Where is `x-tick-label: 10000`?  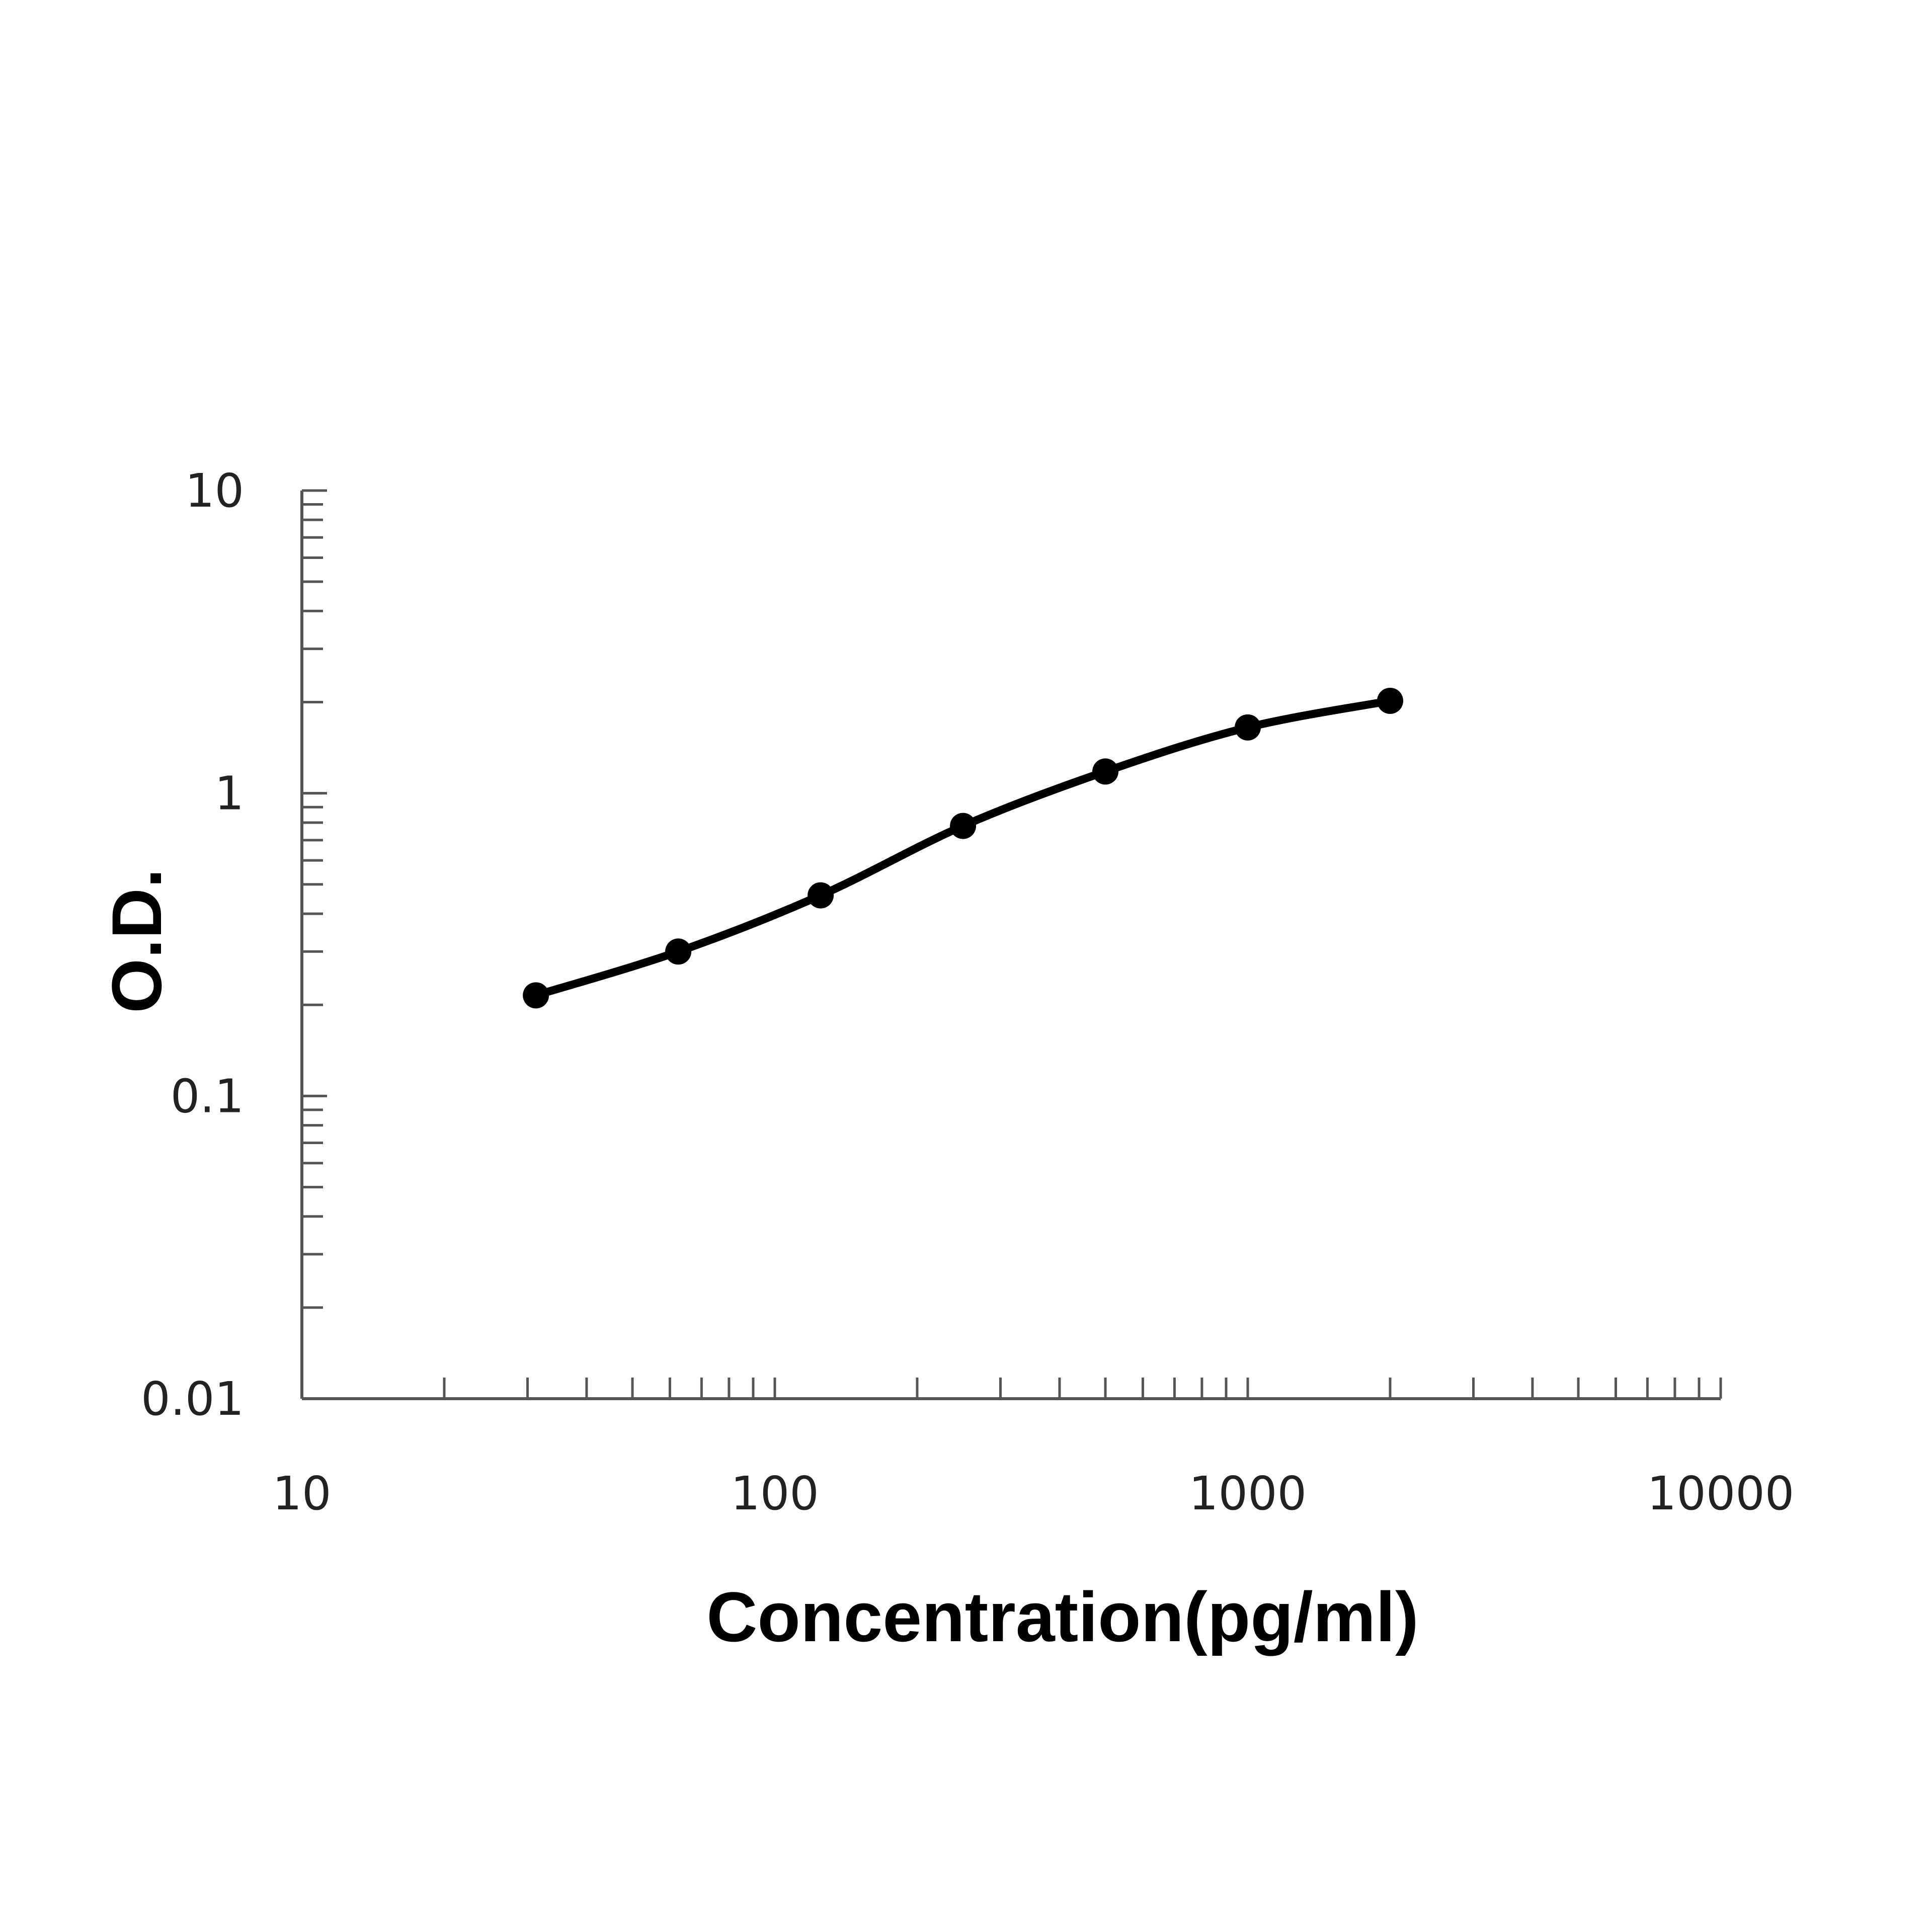
x-tick-label: 10000 is located at coordinates (1721, 1493).